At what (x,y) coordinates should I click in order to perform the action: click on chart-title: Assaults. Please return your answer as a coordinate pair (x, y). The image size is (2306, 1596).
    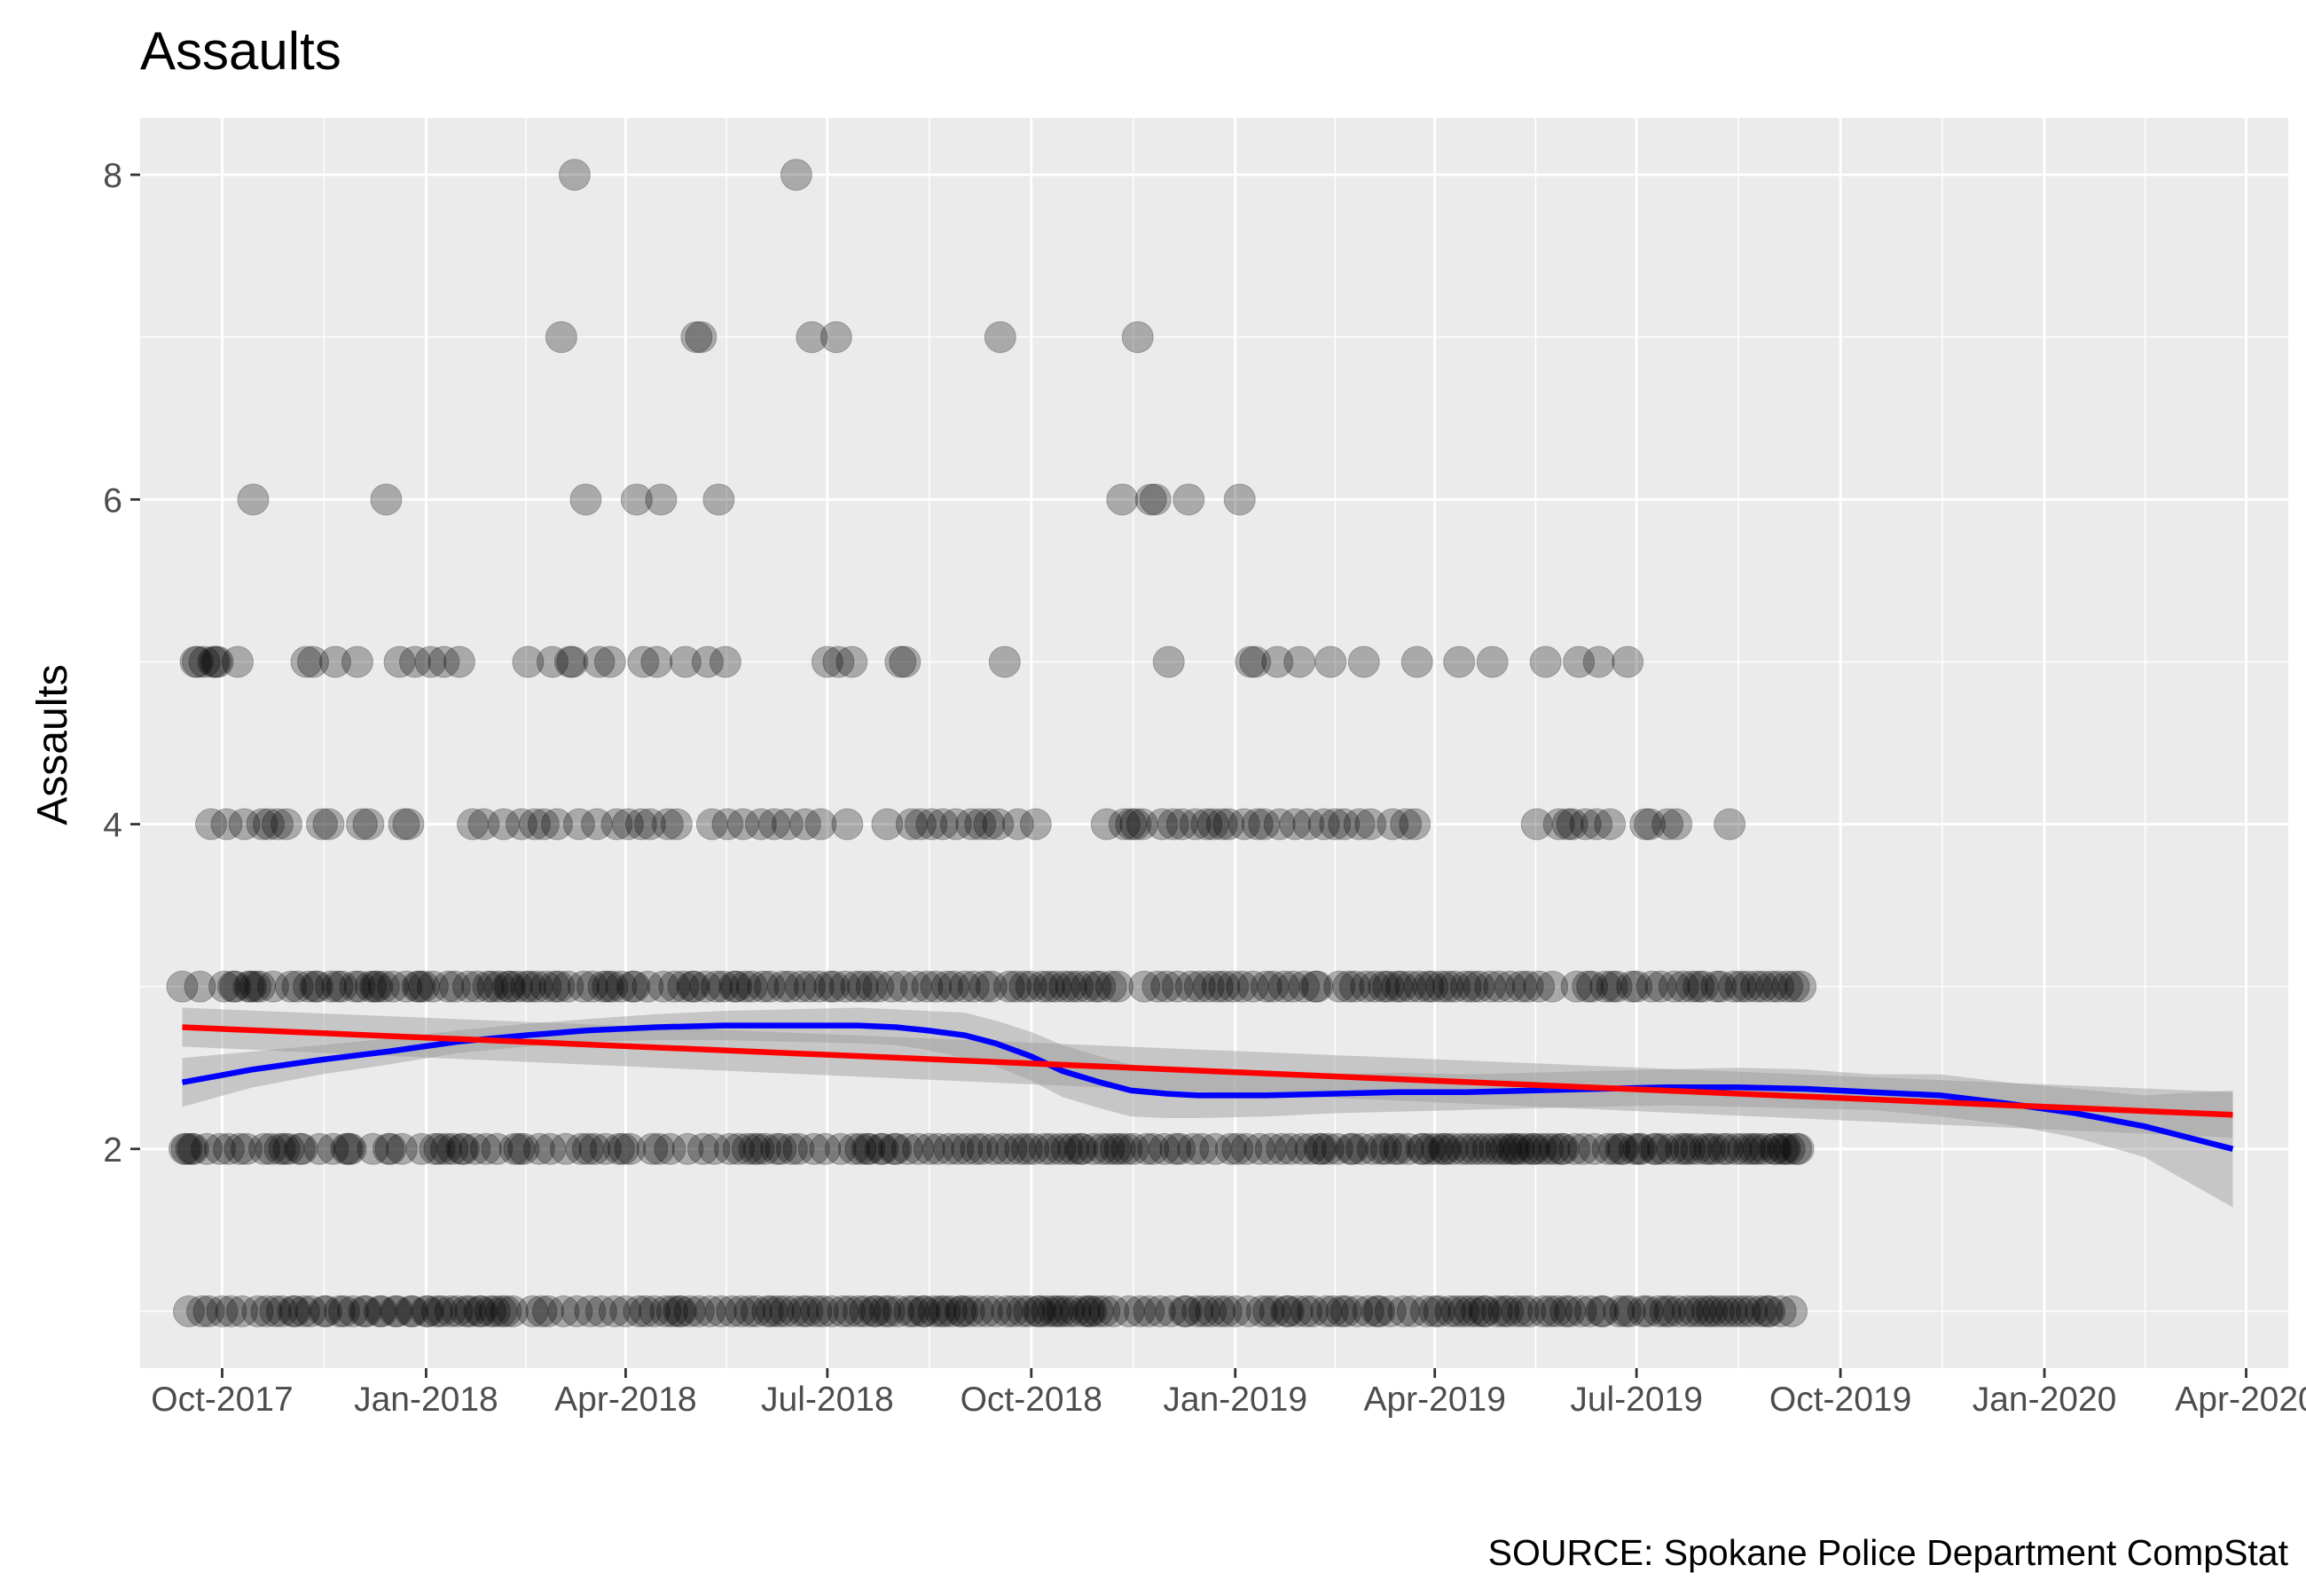
    Looking at the image, I should click on (240, 51).